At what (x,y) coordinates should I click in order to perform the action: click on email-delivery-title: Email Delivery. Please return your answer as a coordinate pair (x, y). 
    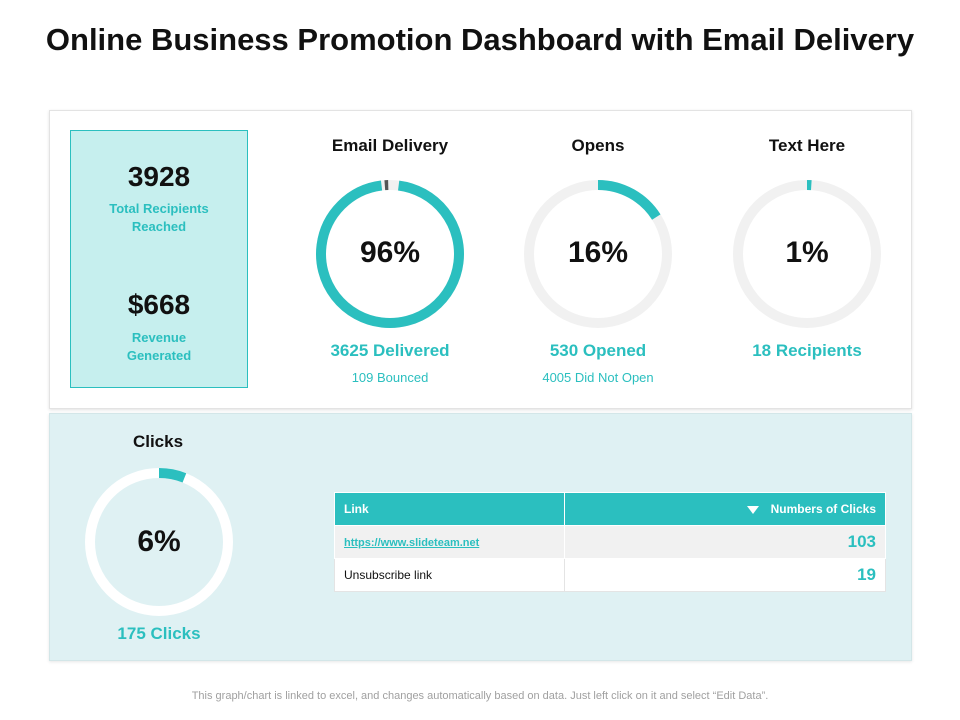
    Looking at the image, I should click on (390, 145).